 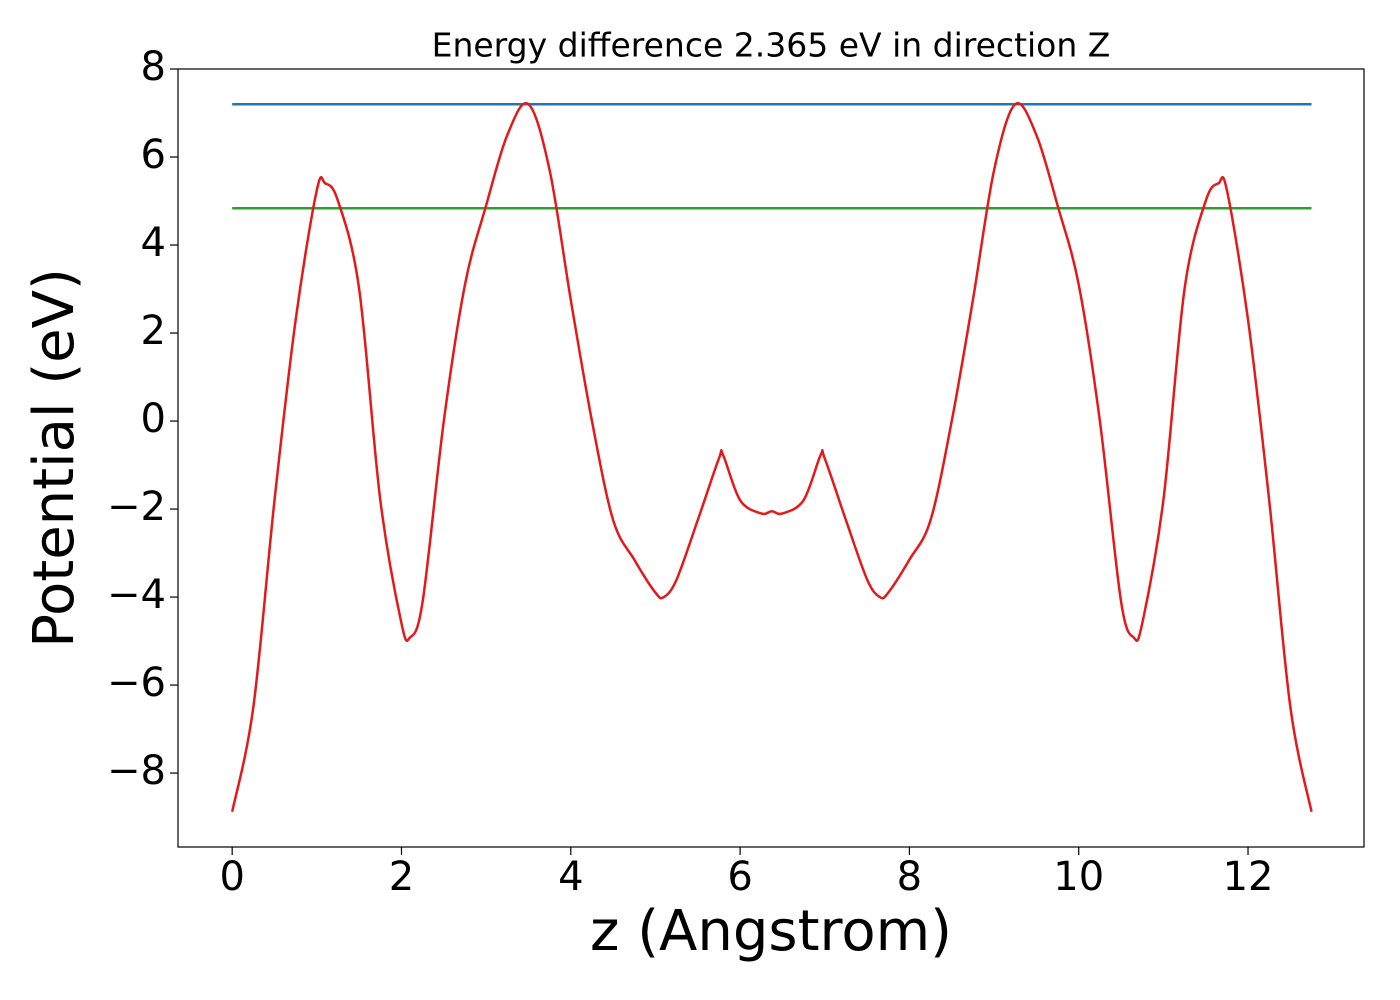 I want to click on y-tick-label: 6, so click(x=153, y=155).